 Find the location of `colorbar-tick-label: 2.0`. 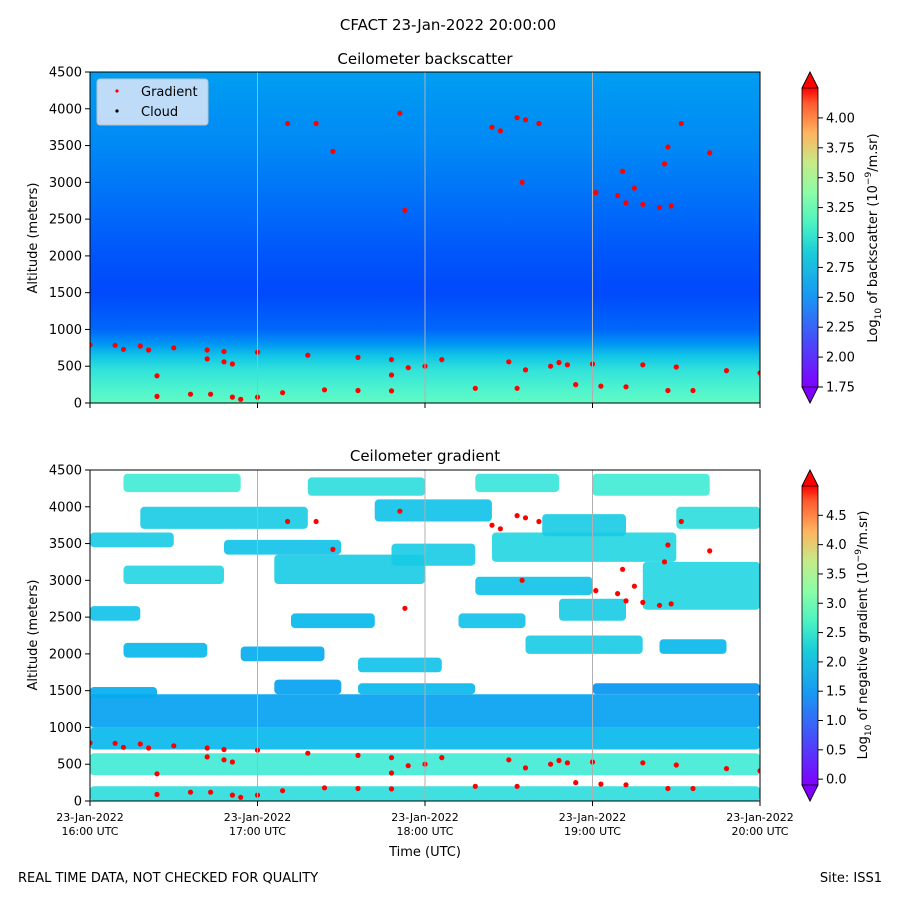

colorbar-tick-label: 2.0 is located at coordinates (836, 662).